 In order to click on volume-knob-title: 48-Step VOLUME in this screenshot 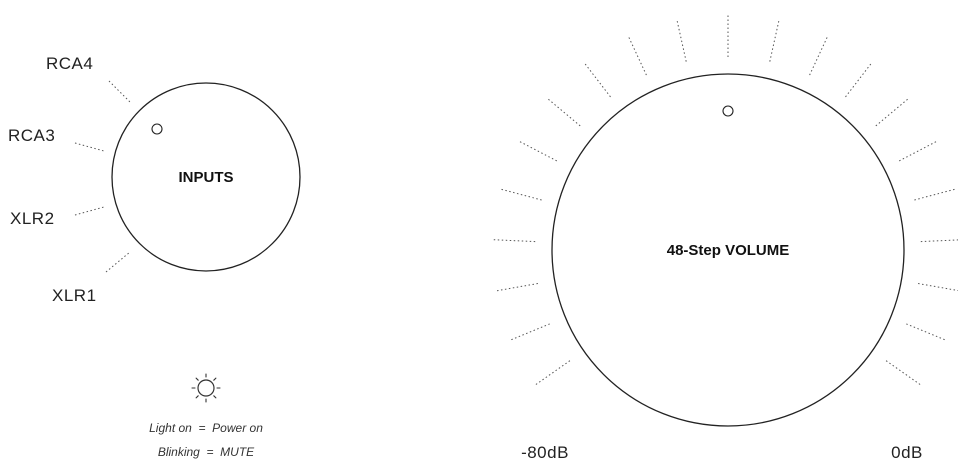, I will do `click(728, 250)`.